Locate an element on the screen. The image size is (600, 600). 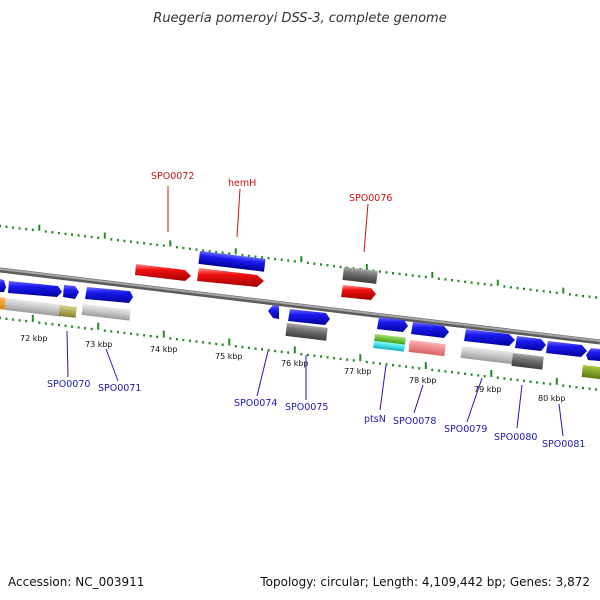
kbp-label: 72 kbp is located at coordinates (34, 338).